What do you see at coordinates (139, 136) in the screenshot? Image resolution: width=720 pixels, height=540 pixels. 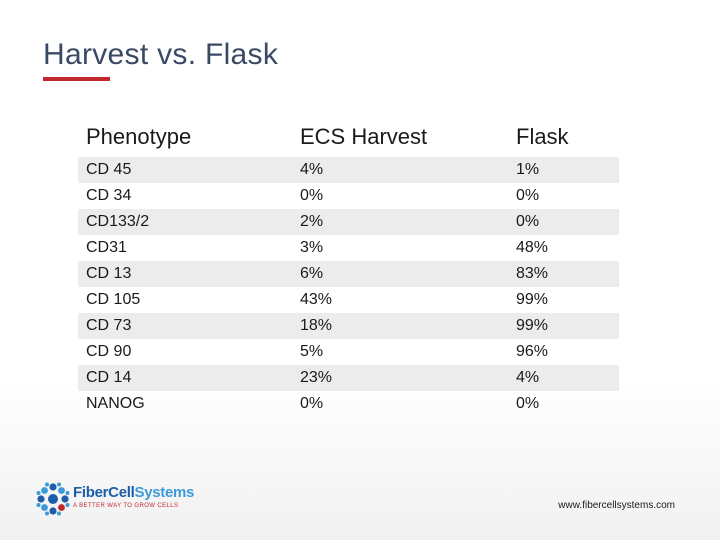 I see `header-phenotype: Phenotype` at bounding box center [139, 136].